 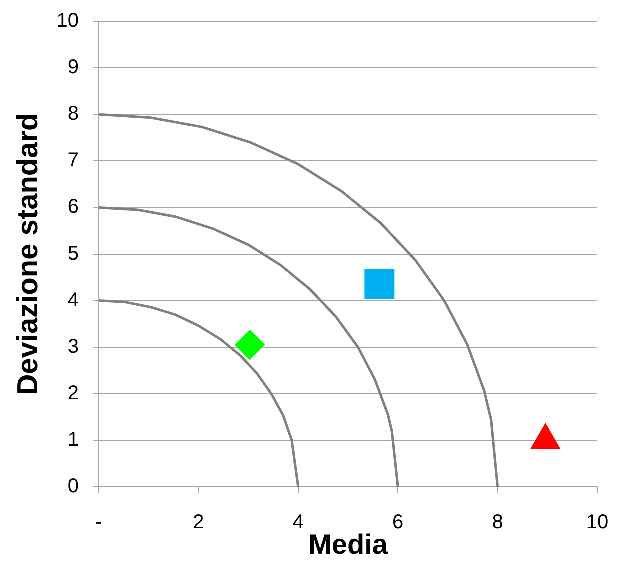 What do you see at coordinates (498, 523) in the screenshot?
I see `x-tick-label: 8` at bounding box center [498, 523].